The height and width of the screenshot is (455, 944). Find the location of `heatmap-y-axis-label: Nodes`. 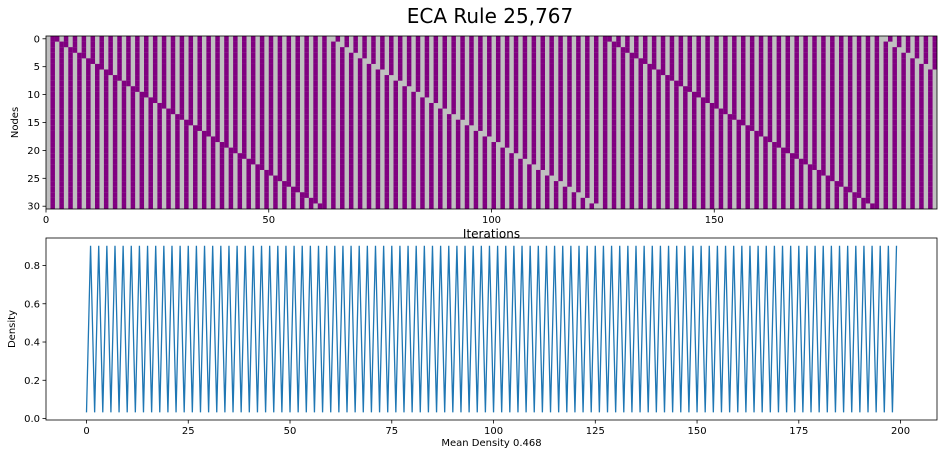

heatmap-y-axis-label: Nodes is located at coordinates (15, 122).